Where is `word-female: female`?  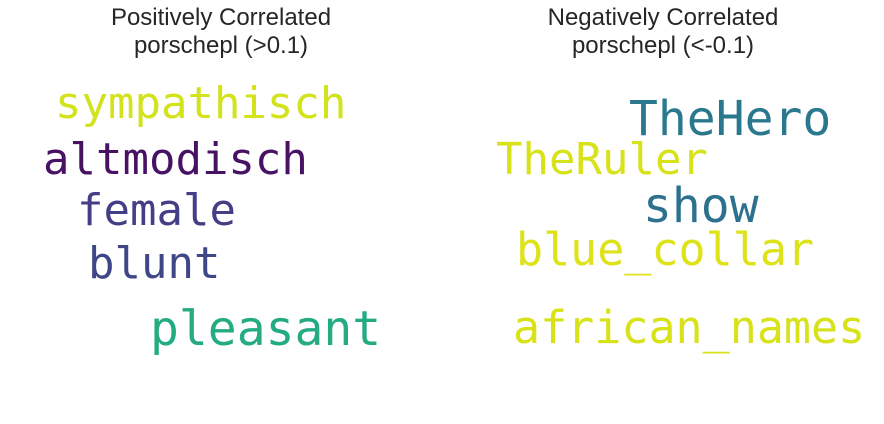 word-female: female is located at coordinates (156, 210).